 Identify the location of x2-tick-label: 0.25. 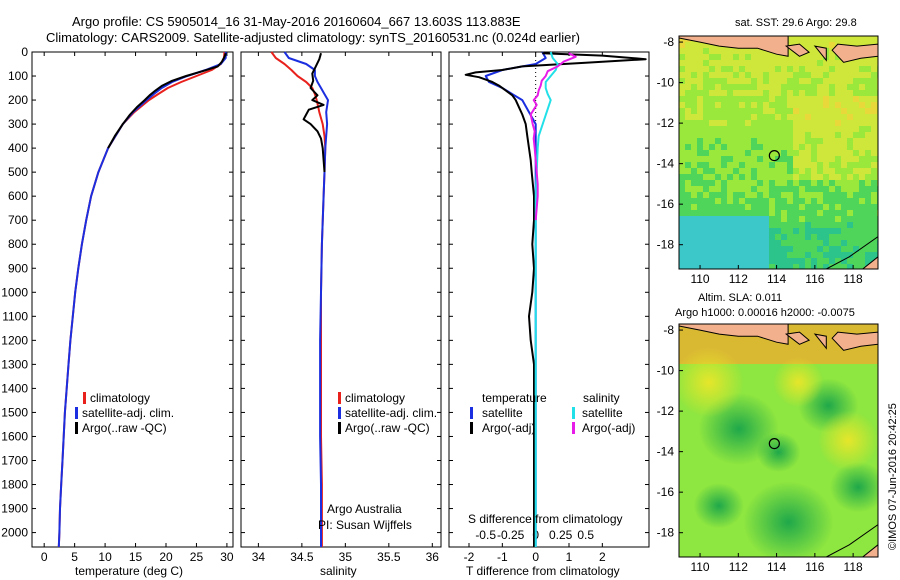
(561, 535).